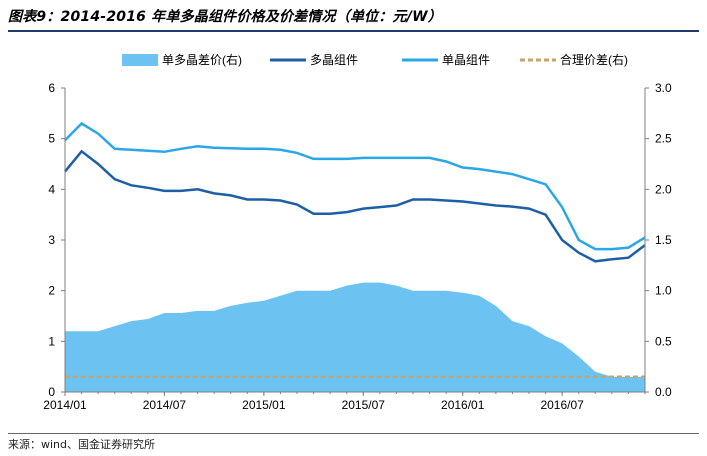 This screenshot has width=707, height=456. I want to click on left-tick-label: 4, so click(51, 189).